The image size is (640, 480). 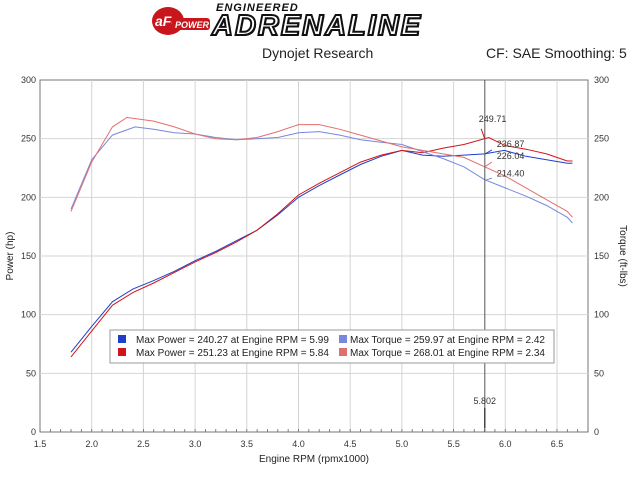 What do you see at coordinates (601, 315) in the screenshot?
I see `y-tick-label-right: 100` at bounding box center [601, 315].